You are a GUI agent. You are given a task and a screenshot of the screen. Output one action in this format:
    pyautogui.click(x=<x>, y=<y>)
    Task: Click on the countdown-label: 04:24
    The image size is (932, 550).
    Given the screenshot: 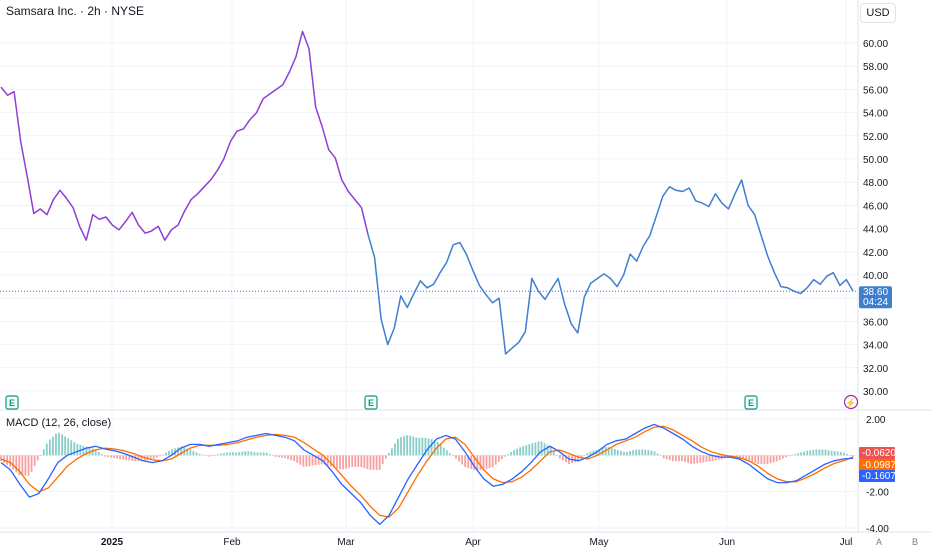 What is the action you would take?
    pyautogui.click(x=875, y=302)
    